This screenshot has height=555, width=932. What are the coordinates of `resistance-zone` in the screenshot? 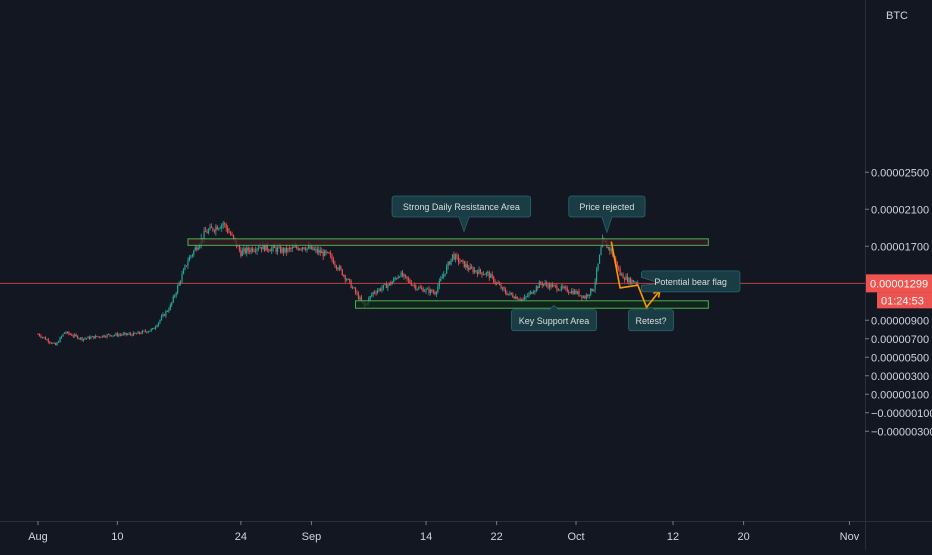 It's located at (448, 242).